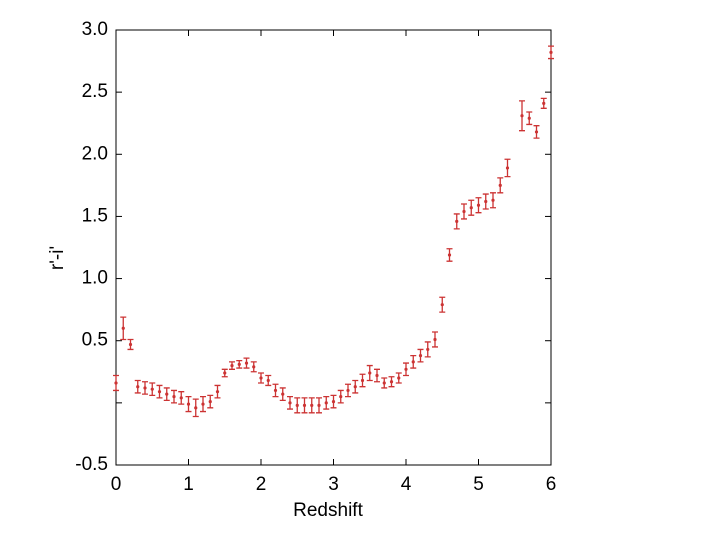 The width and height of the screenshot is (720, 540). I want to click on x-axis-label: Redshift, so click(328, 510).